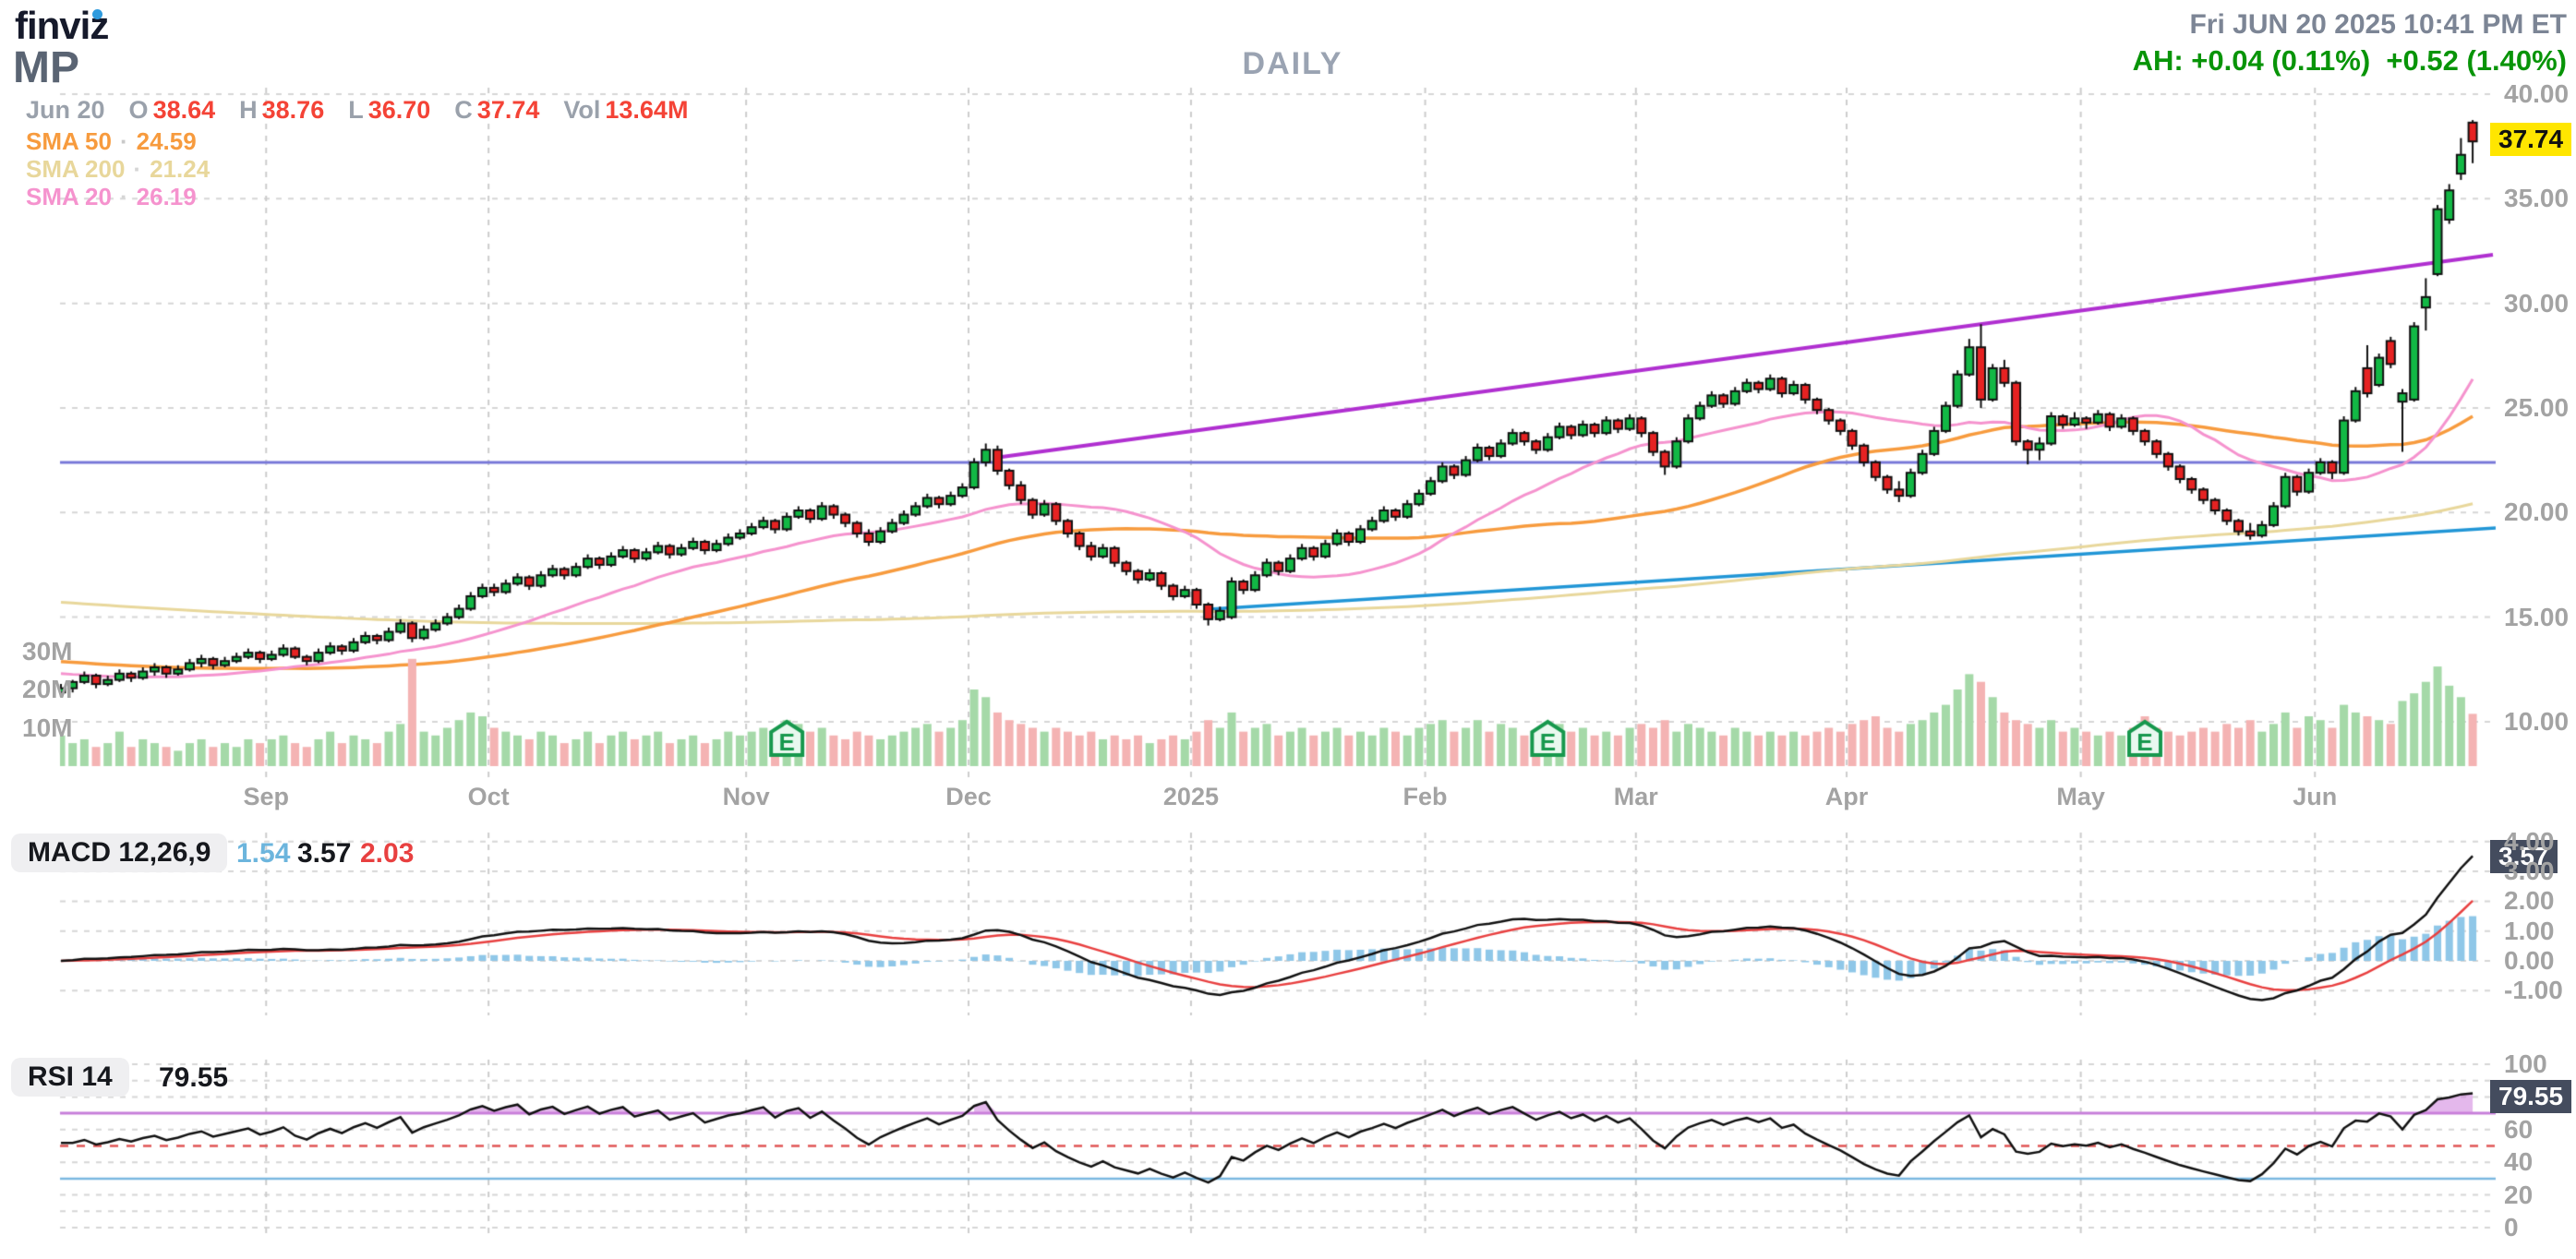 The width and height of the screenshot is (2576, 1259). What do you see at coordinates (46, 68) in the screenshot?
I see `ticker-symbol: MP` at bounding box center [46, 68].